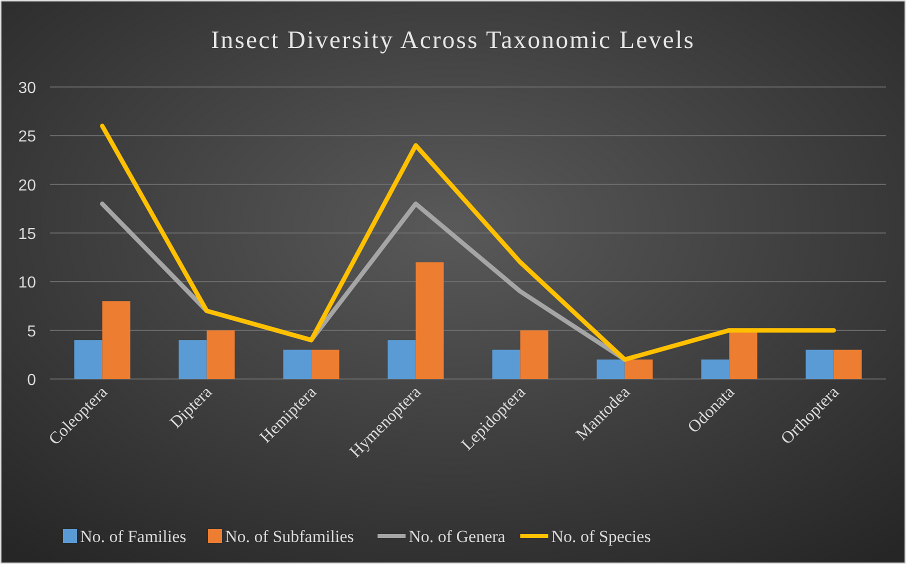  What do you see at coordinates (27, 88) in the screenshot?
I see `y-tick-label: 30` at bounding box center [27, 88].